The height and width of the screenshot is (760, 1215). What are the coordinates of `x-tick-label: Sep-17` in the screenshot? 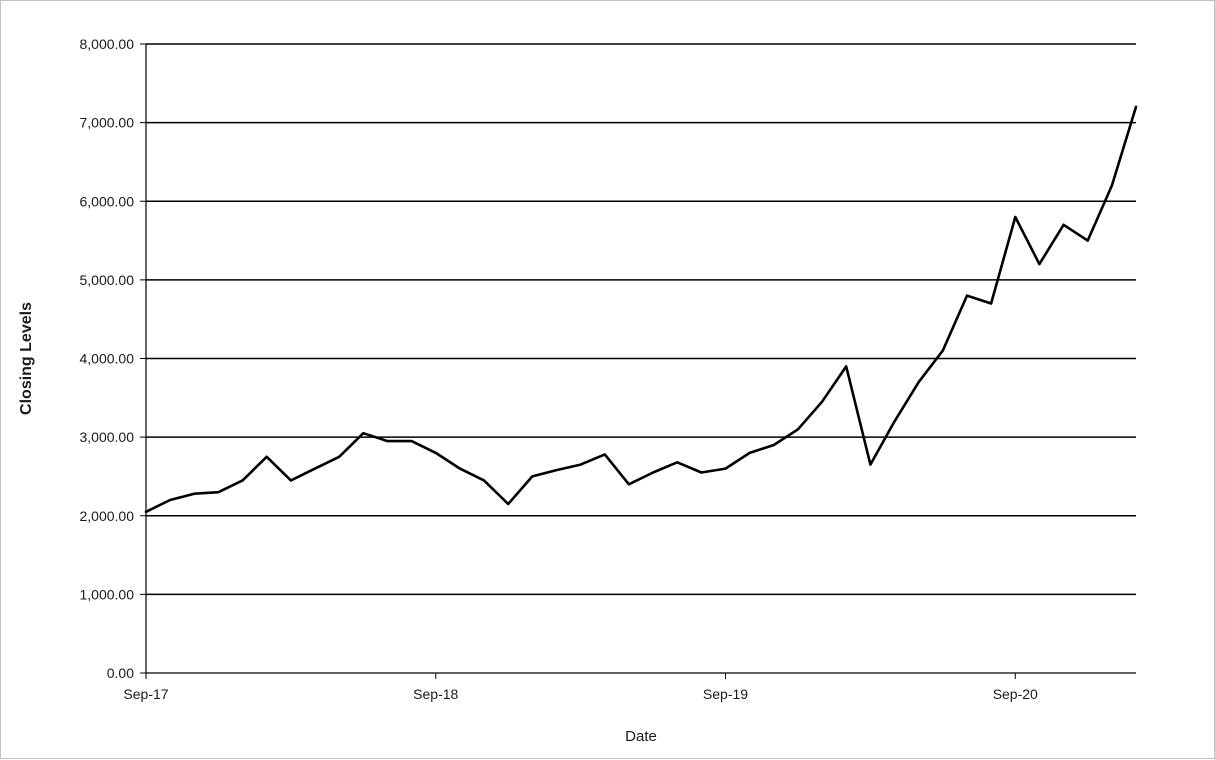 It's located at (145, 694).